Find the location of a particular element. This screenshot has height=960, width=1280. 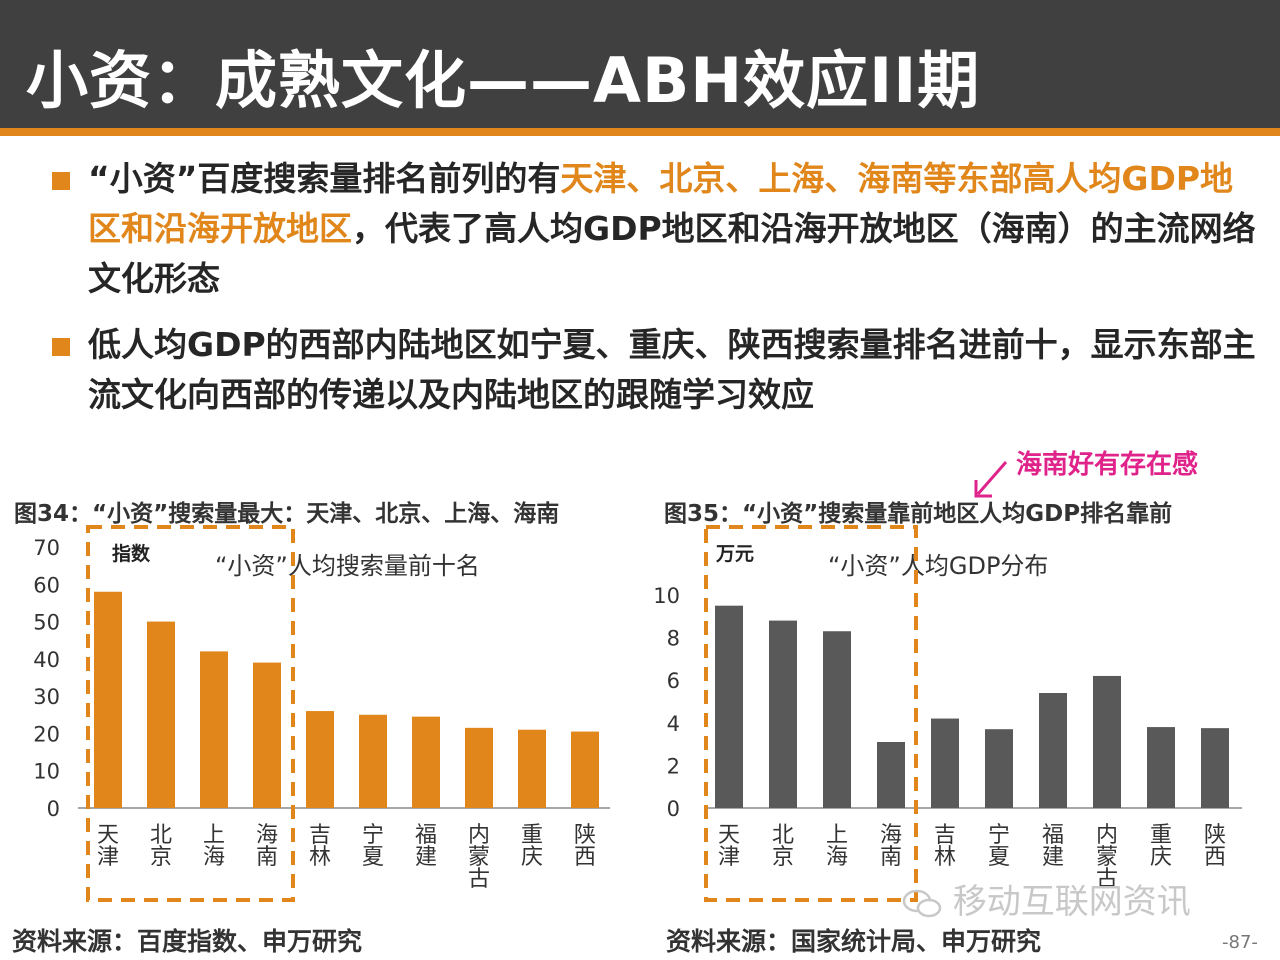

watermark-text: 移动互联网资讯 is located at coordinates (1071, 902).